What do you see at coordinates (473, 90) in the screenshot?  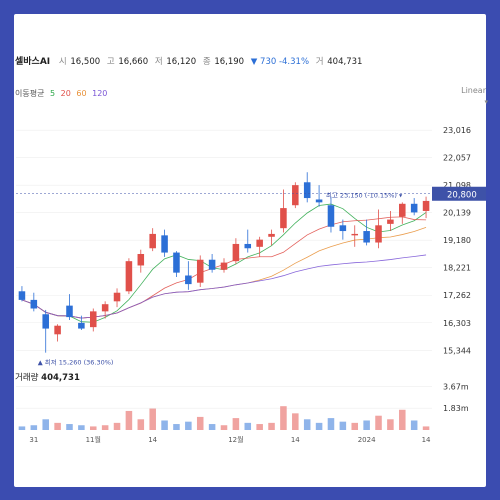 I see `scale-mode-button: Linear` at bounding box center [473, 90].